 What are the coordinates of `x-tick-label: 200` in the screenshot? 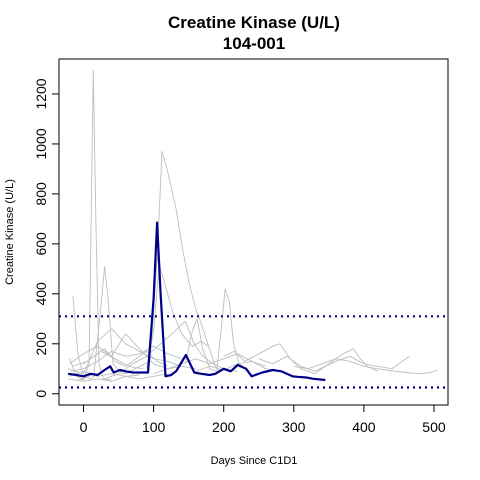 It's located at (224, 427).